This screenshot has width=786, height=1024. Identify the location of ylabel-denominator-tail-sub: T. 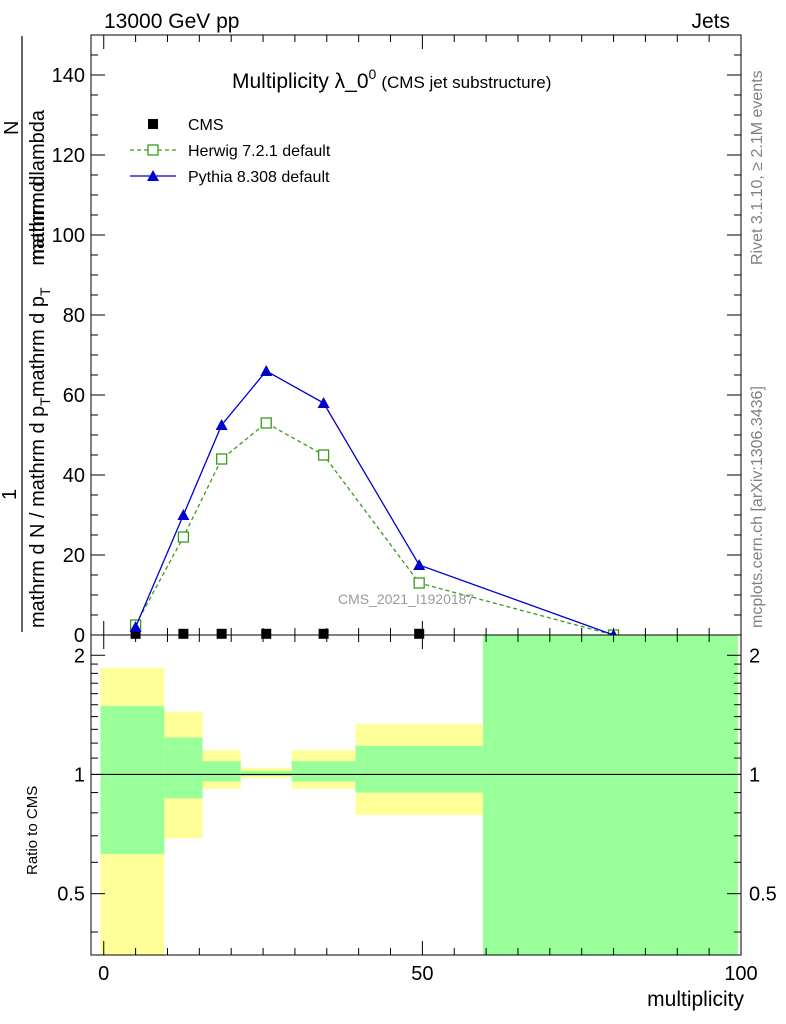
(45, 291).